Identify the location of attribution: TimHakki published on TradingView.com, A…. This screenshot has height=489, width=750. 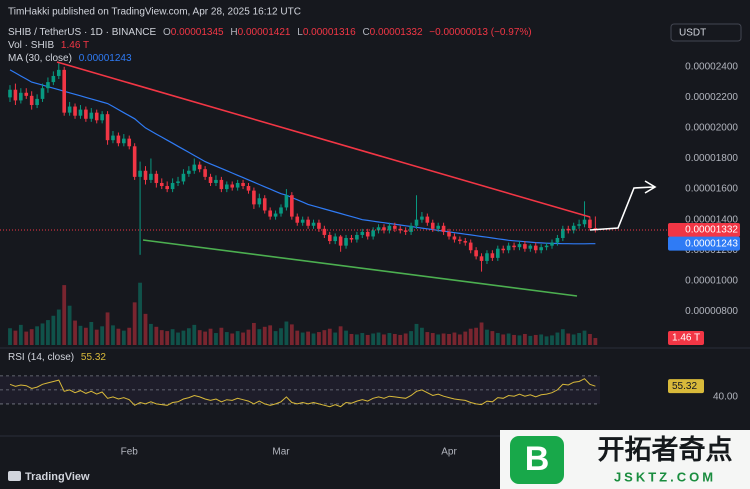
(154, 12).